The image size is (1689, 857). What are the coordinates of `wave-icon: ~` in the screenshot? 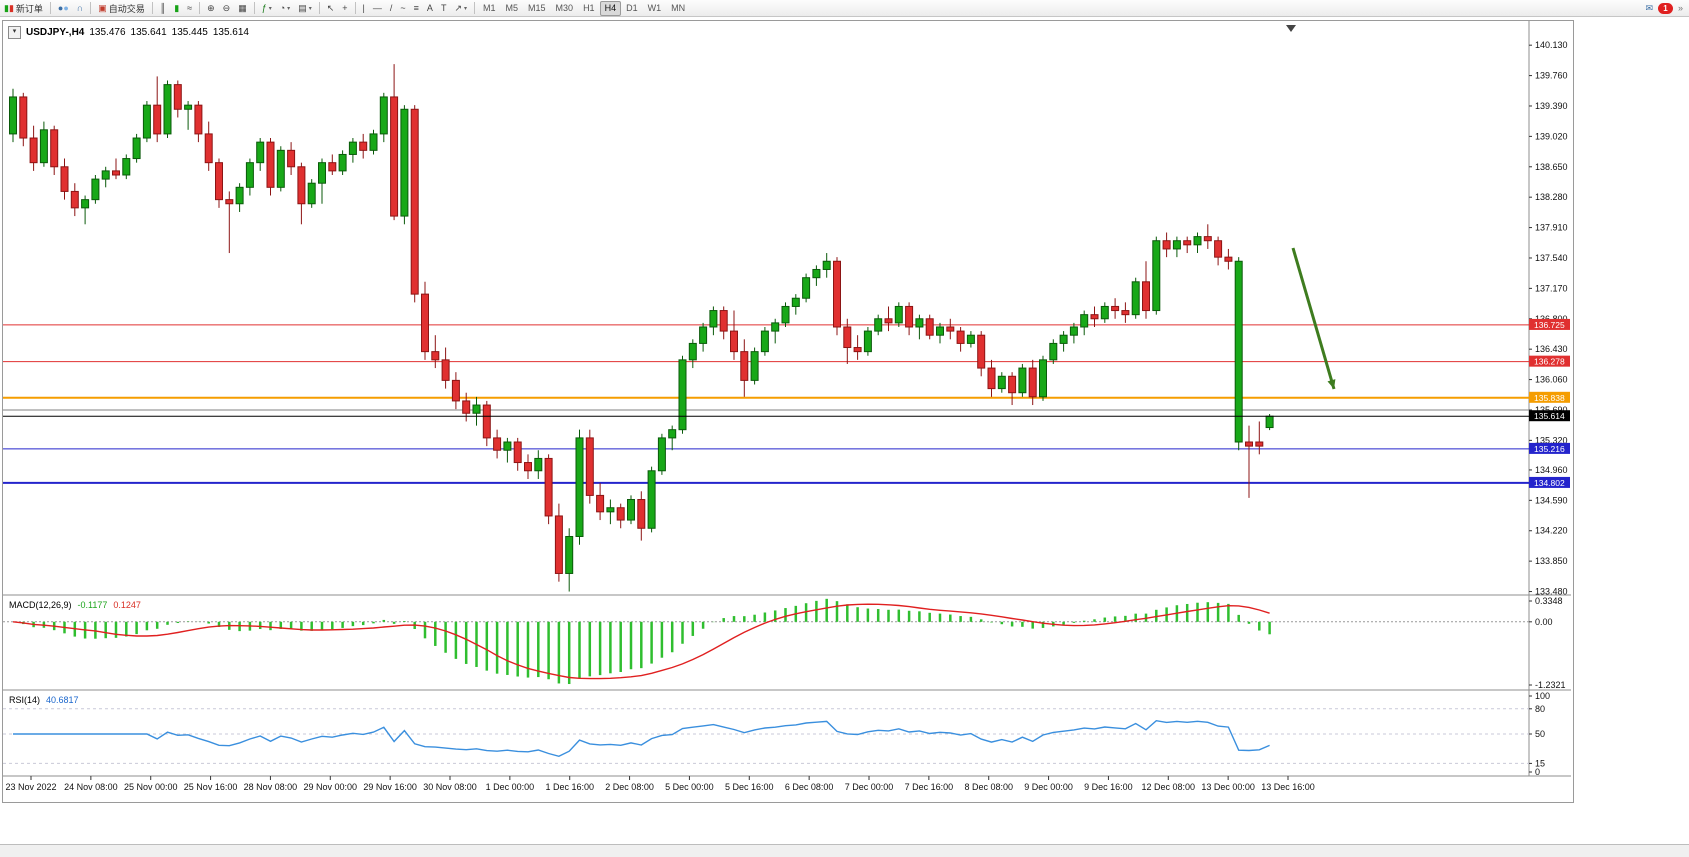 It's located at (403, 8).